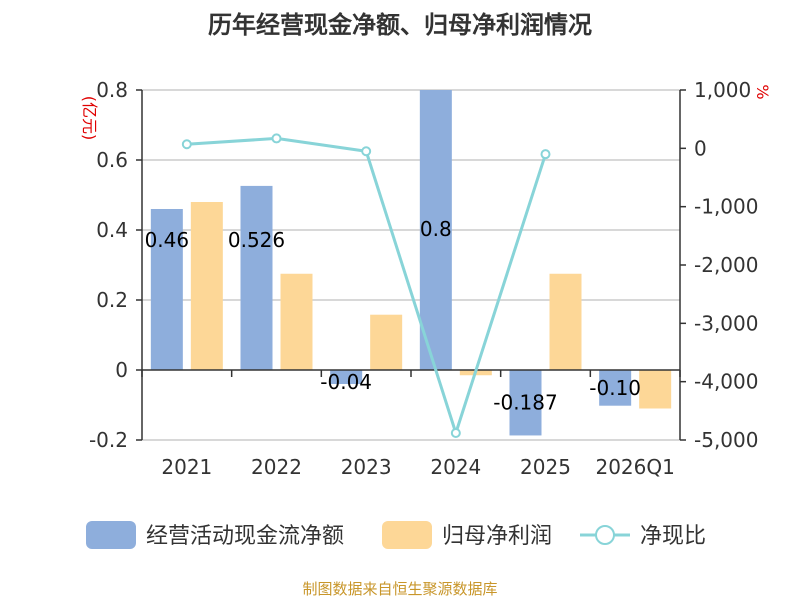 This screenshot has width=800, height=600. I want to click on left-axis-unit: (亿元), so click(89, 118).